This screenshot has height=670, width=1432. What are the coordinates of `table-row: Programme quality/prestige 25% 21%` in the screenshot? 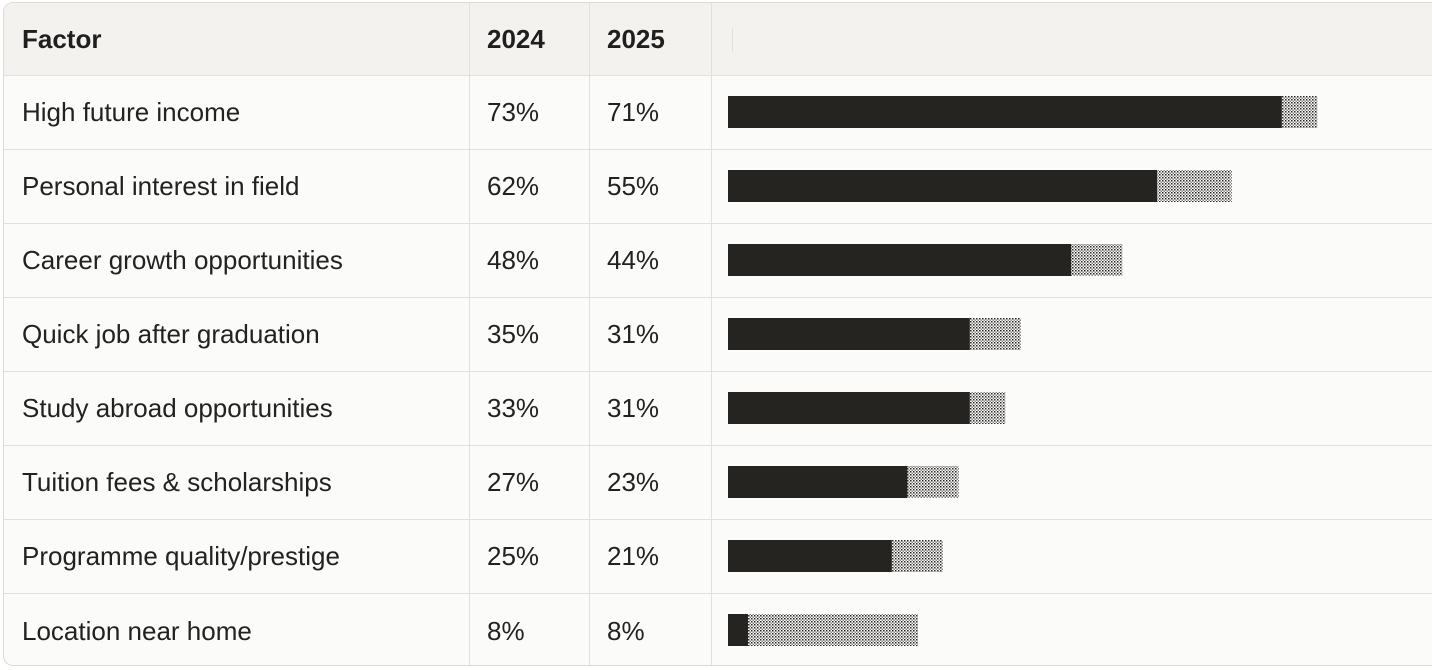 It's located at (718, 557).